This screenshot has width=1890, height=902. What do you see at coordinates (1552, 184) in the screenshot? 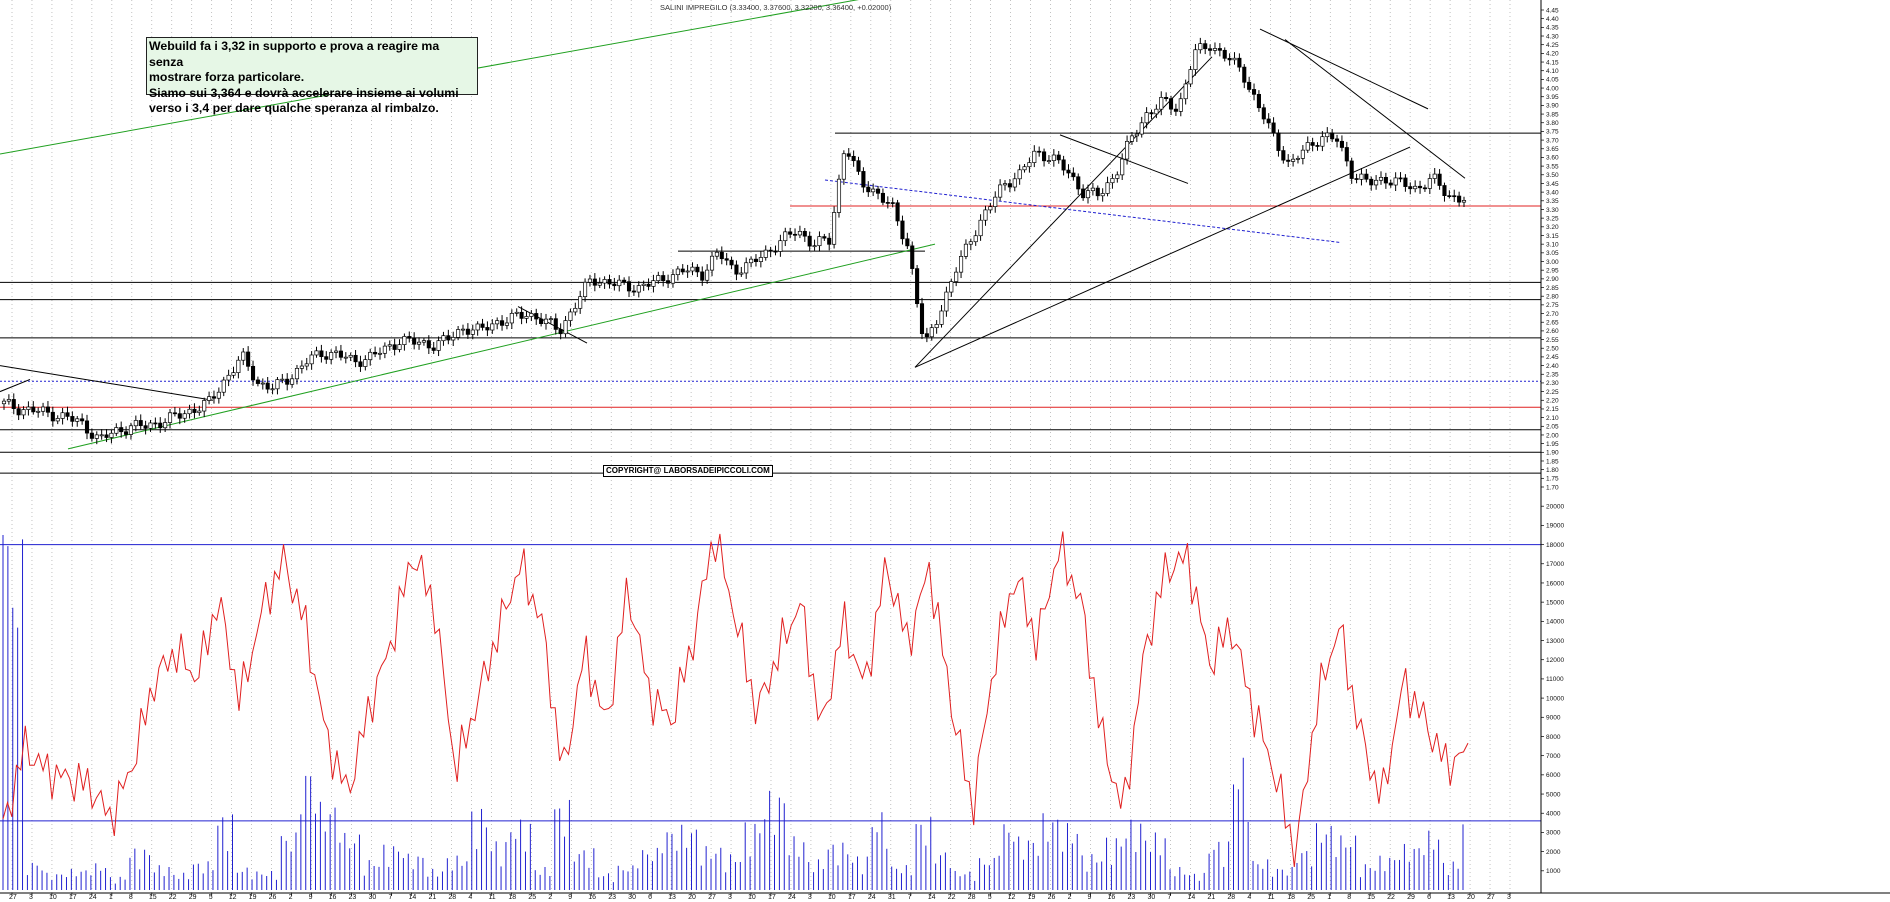
I see `price-tick-label: 3.45` at bounding box center [1552, 184].